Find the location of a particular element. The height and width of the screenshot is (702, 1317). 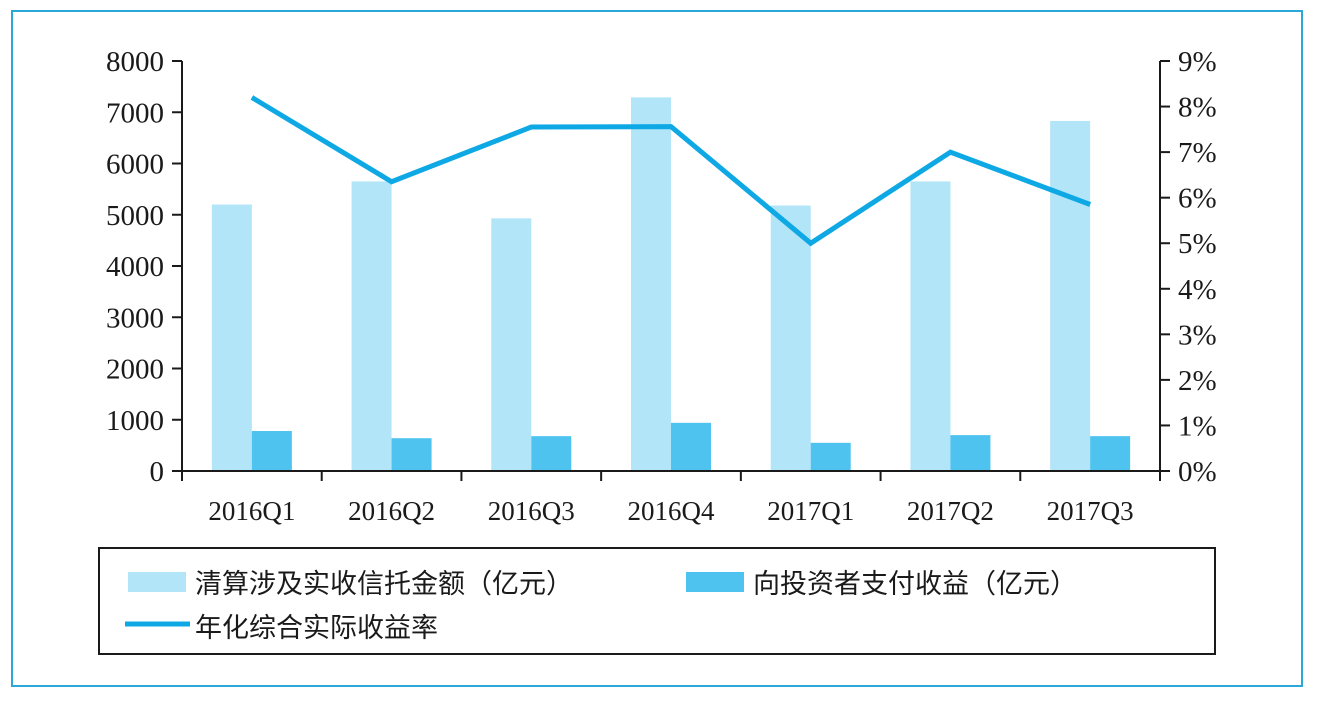

bar-1-2016Q3 is located at coordinates (511, 344).